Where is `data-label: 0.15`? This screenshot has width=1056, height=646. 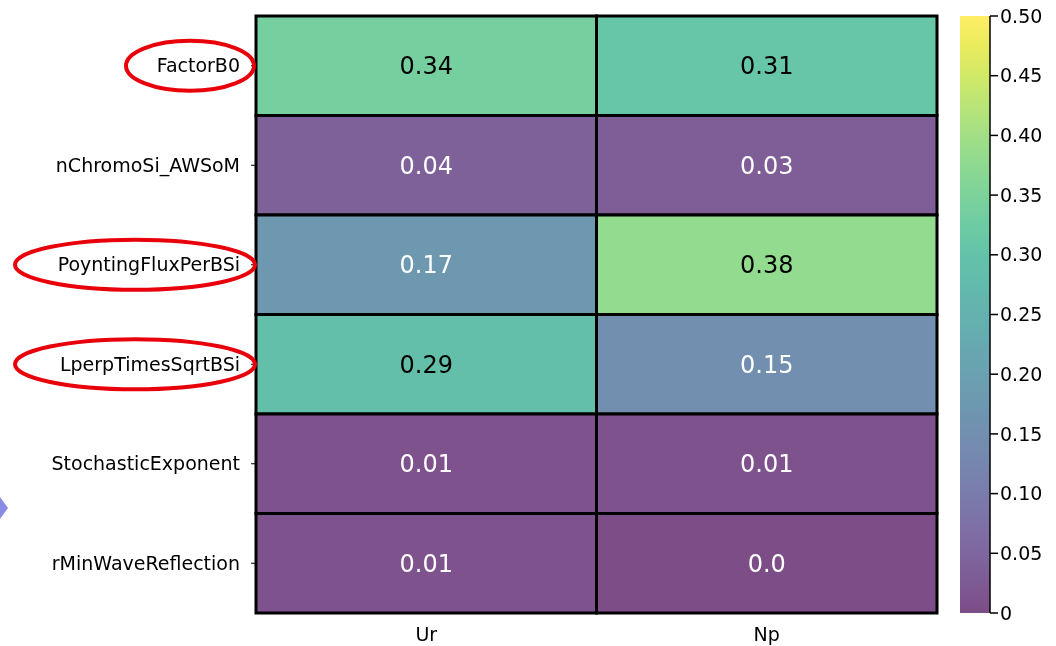
data-label: 0.15 is located at coordinates (767, 364).